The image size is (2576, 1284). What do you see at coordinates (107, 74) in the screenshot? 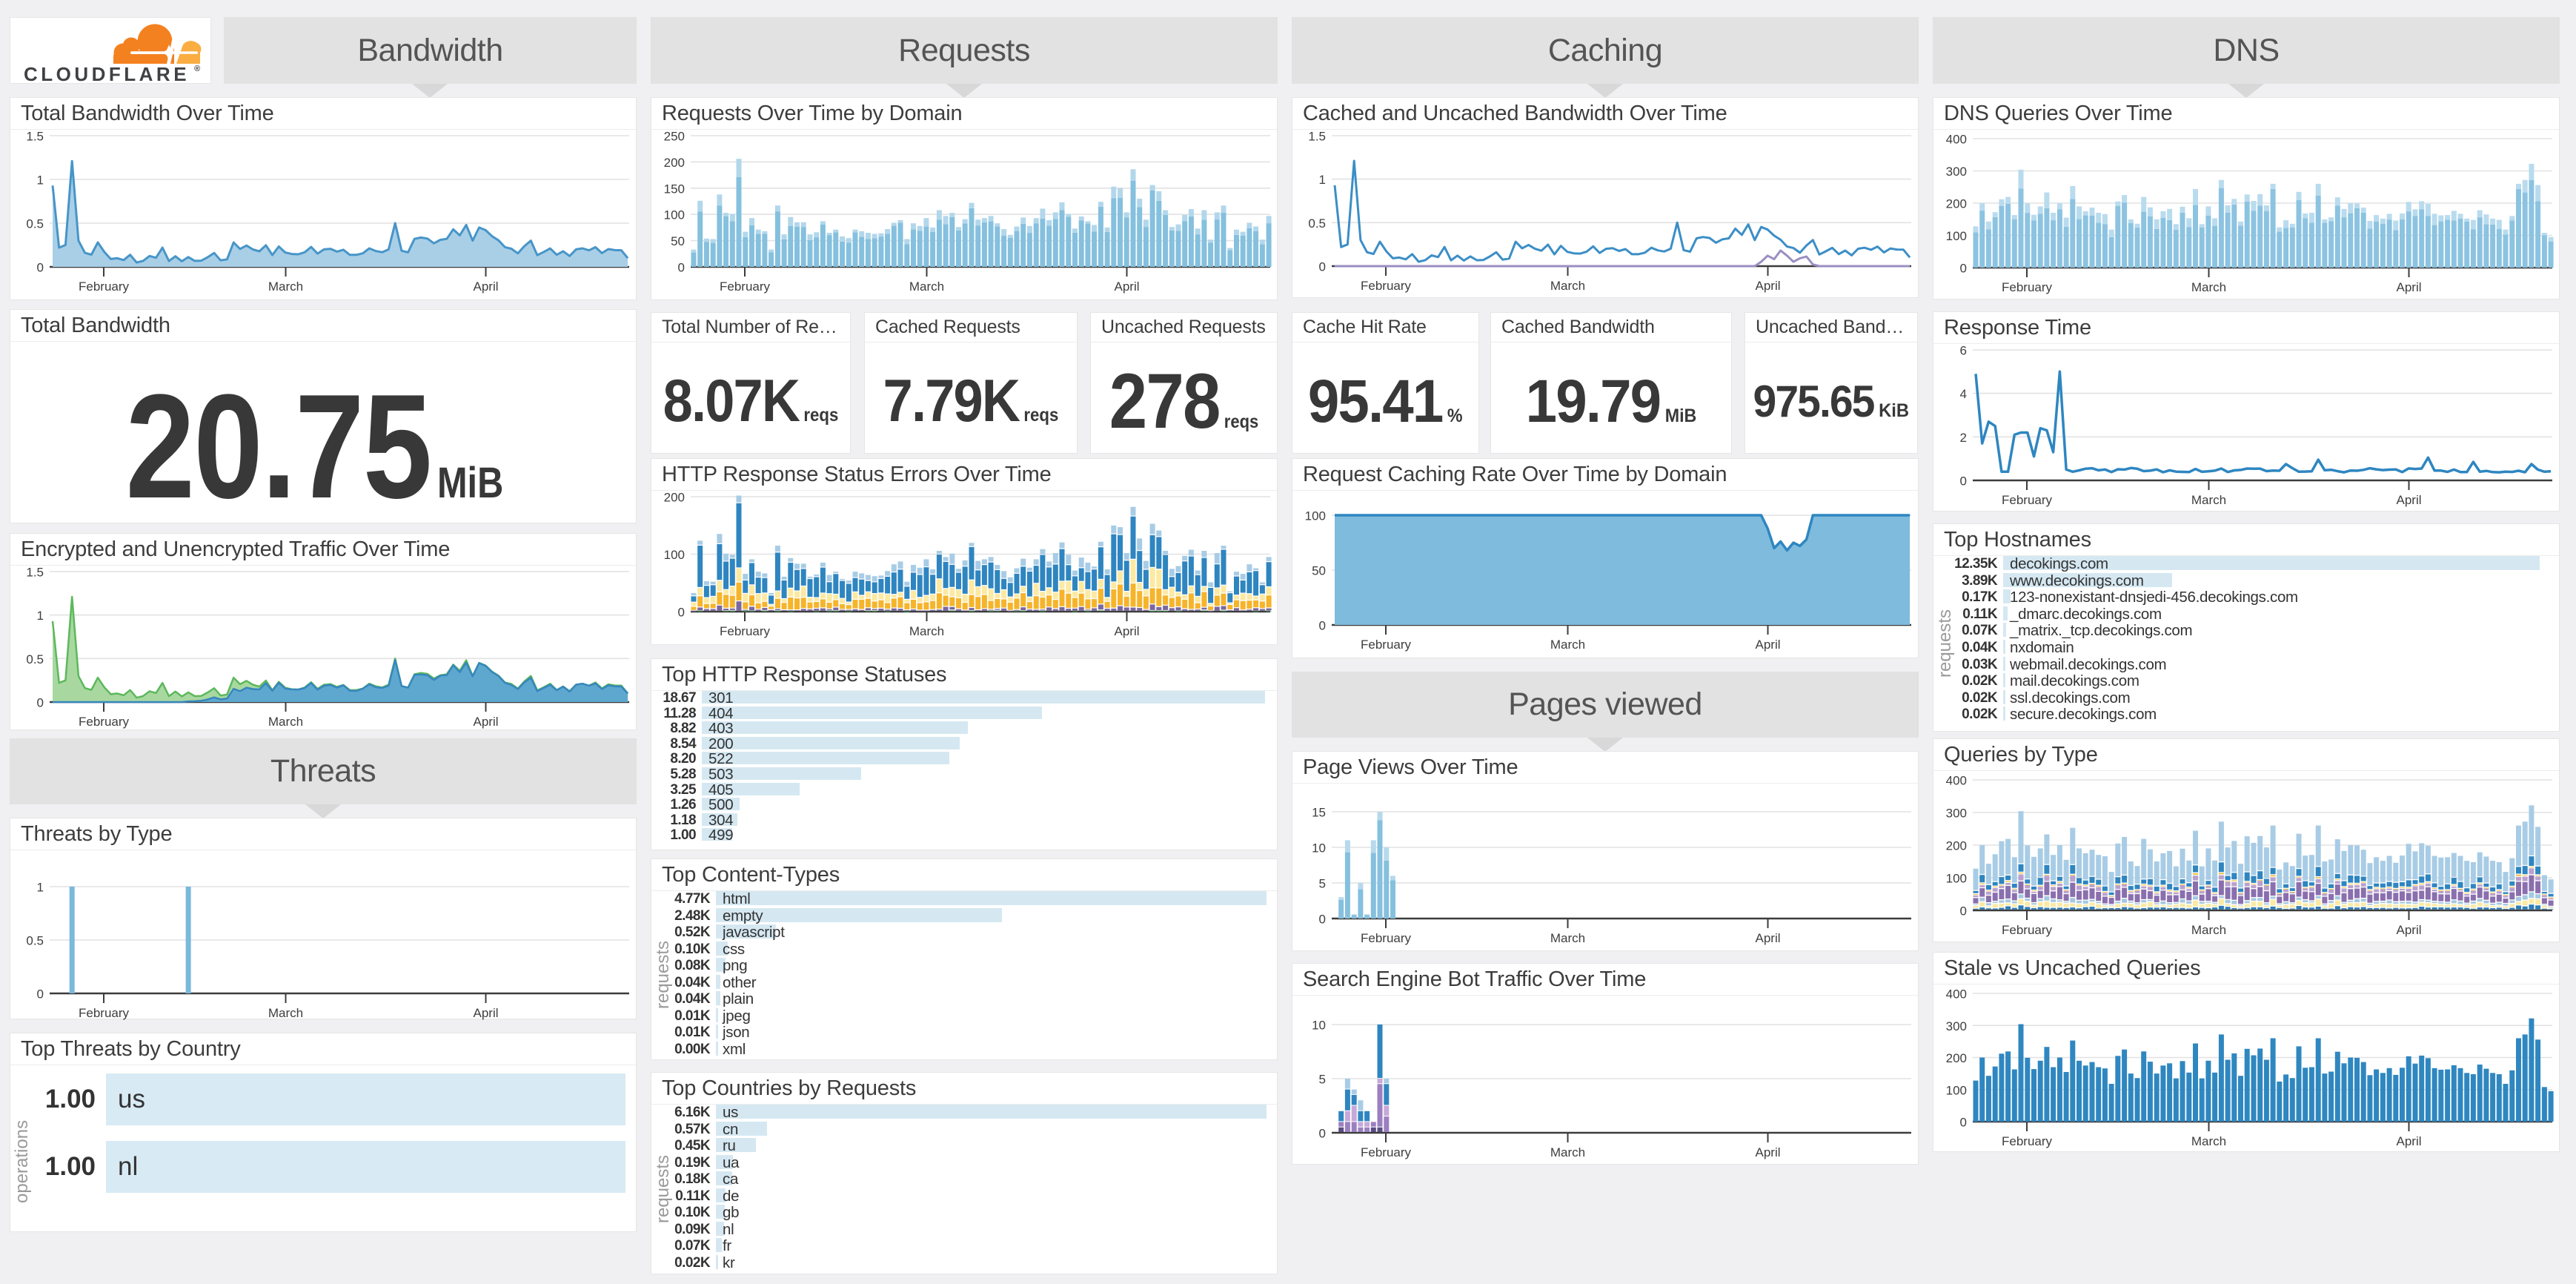
I see `svg-text: CLOUDFLARE` at bounding box center [107, 74].